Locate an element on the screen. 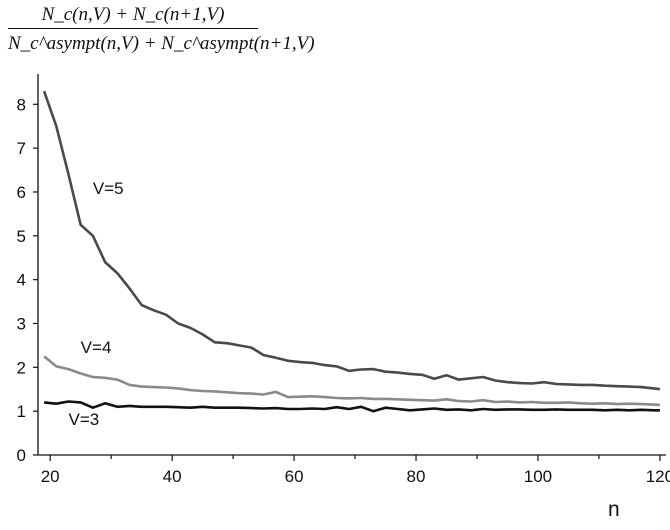 Image resolution: width=670 pixels, height=530 pixels. y-tick-label: 1 is located at coordinates (21, 411).